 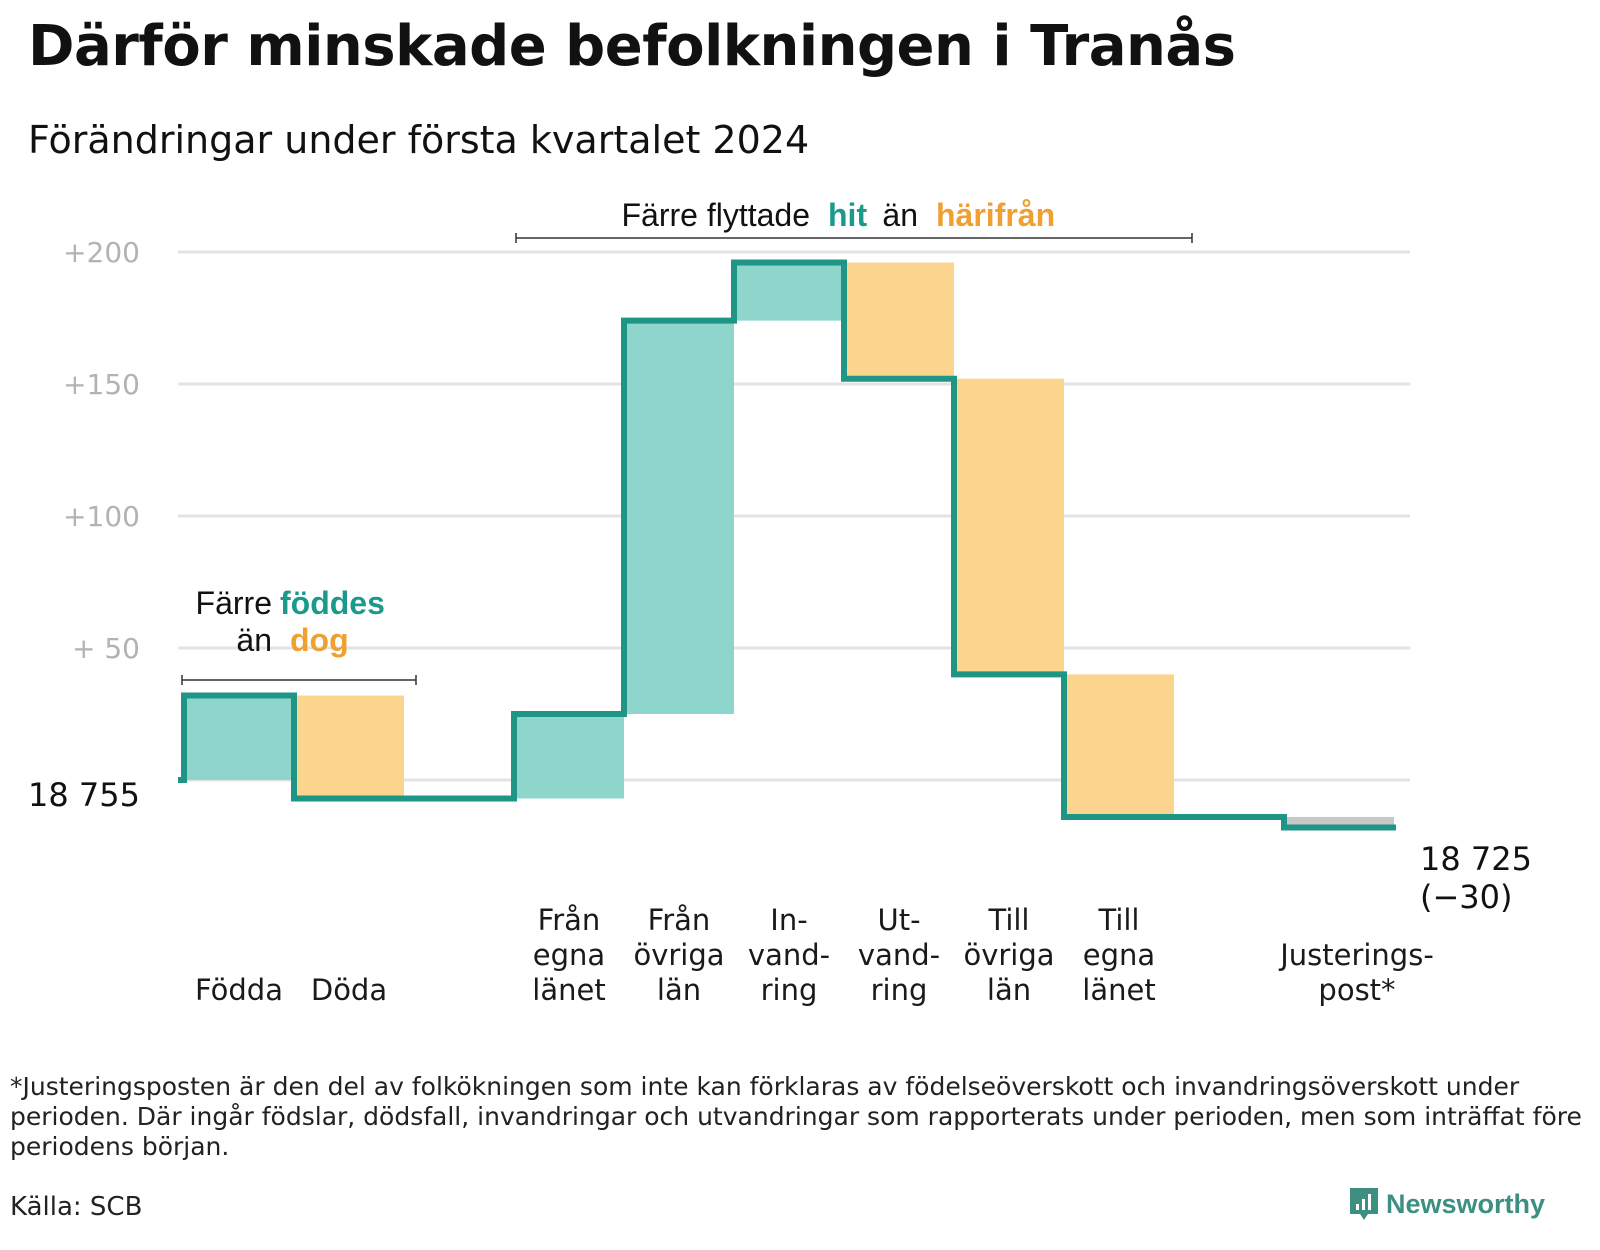 I want to click on category-label: post*, so click(x=1356, y=990).